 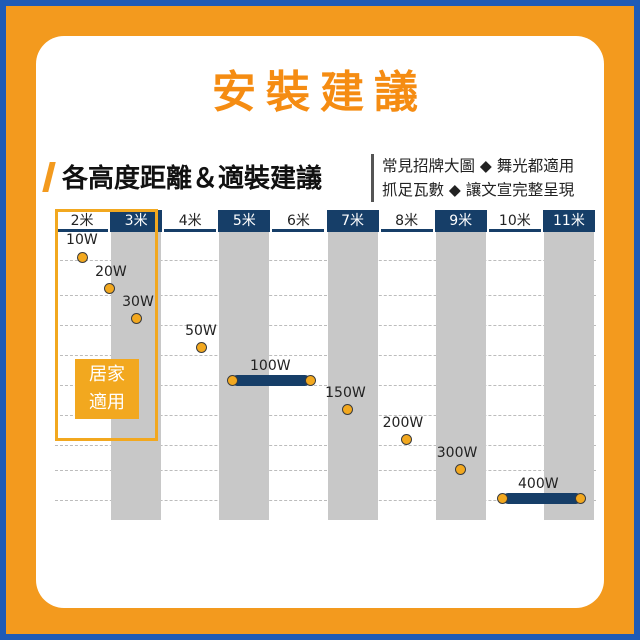 What do you see at coordinates (514, 221) in the screenshot?
I see `height-header: 10米` at bounding box center [514, 221].